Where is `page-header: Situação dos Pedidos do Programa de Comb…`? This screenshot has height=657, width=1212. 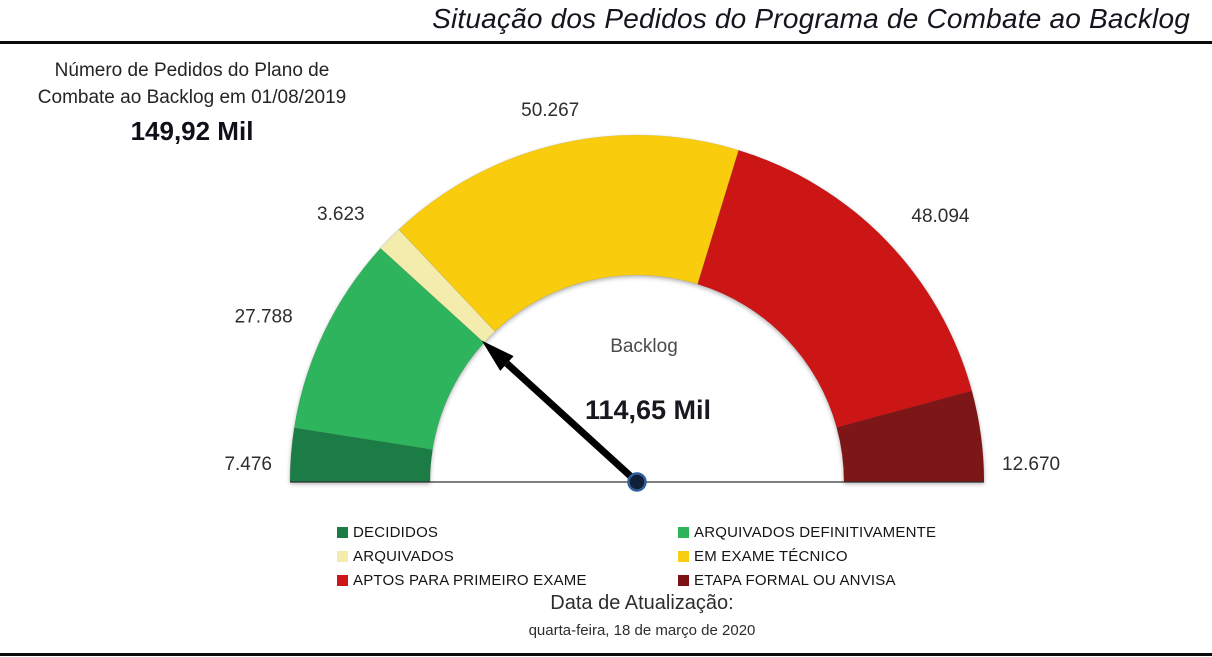 page-header: Situação dos Pedidos do Programa de Comb… is located at coordinates (606, 22).